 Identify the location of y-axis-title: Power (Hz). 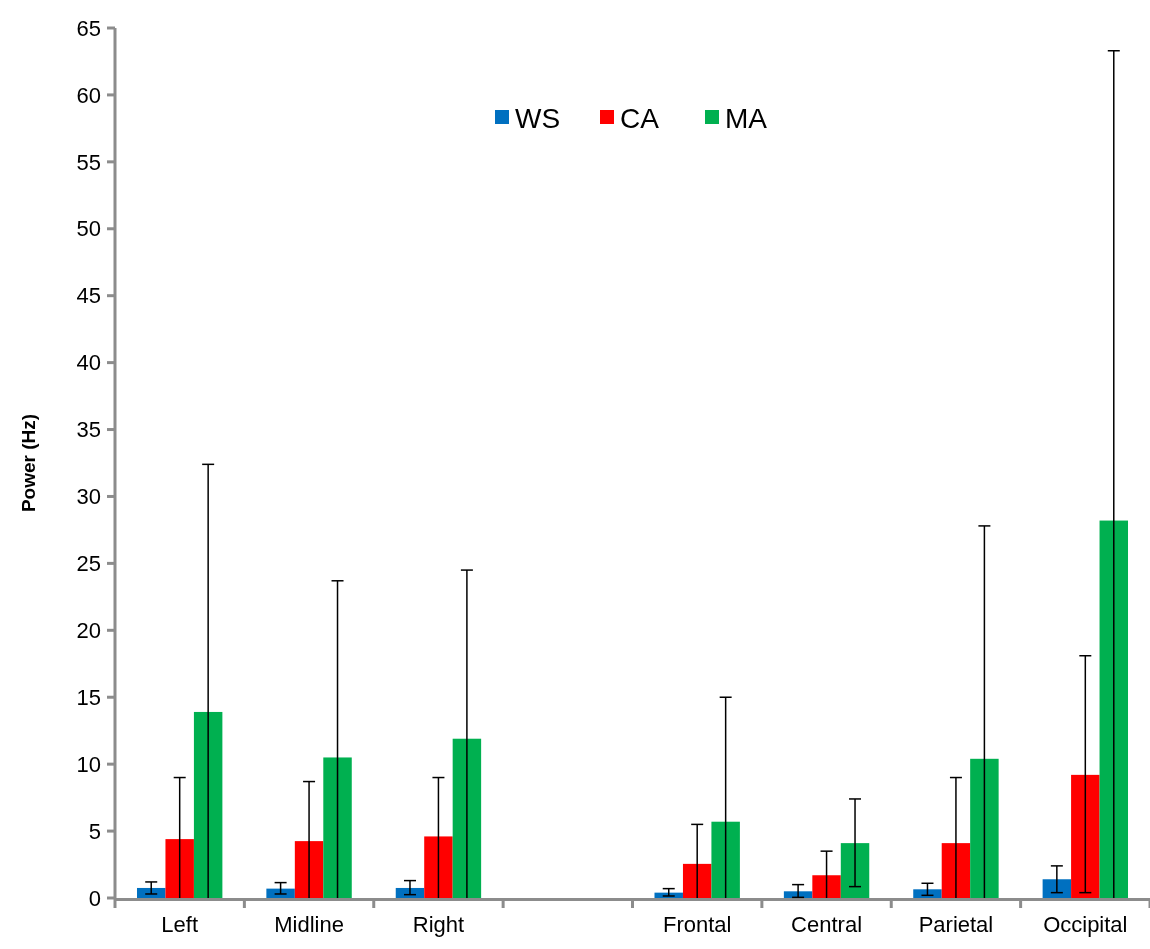
(28, 463).